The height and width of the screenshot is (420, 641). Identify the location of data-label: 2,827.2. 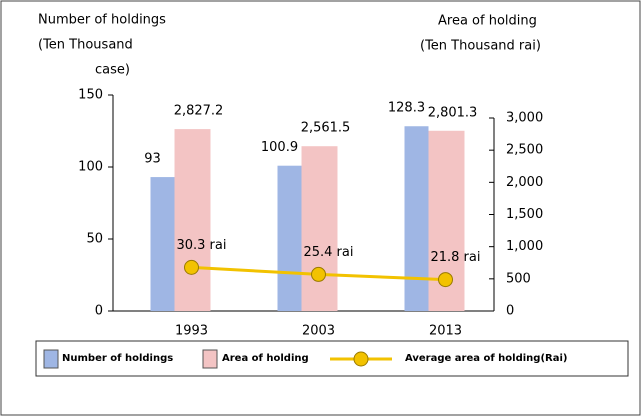
(199, 111).